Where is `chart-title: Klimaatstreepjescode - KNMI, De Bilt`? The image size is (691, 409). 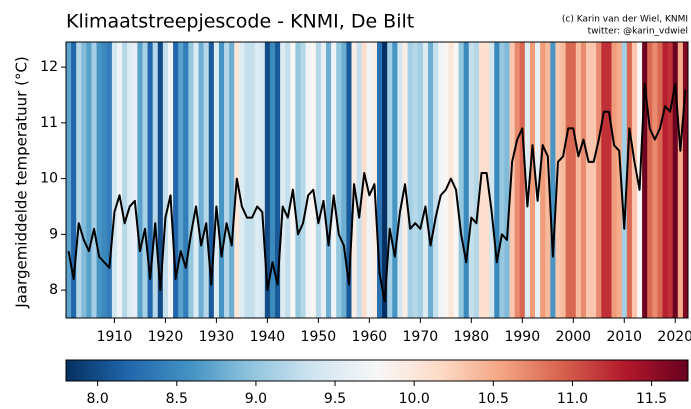
chart-title: Klimaatstreepjescode - KNMI, De Bilt is located at coordinates (240, 22).